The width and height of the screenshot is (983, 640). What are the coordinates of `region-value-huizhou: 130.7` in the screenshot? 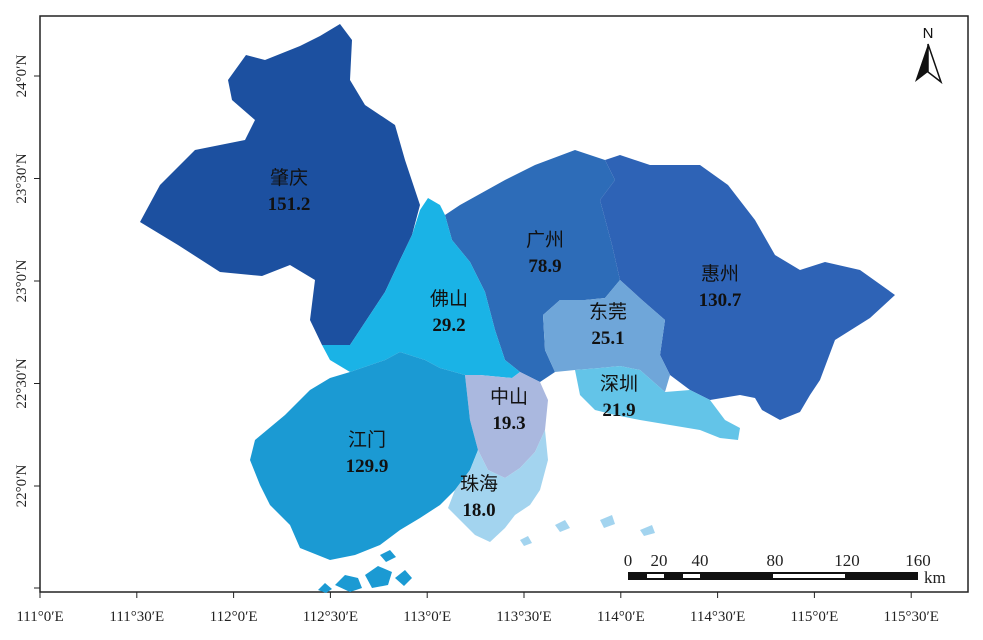 It's located at (720, 300).